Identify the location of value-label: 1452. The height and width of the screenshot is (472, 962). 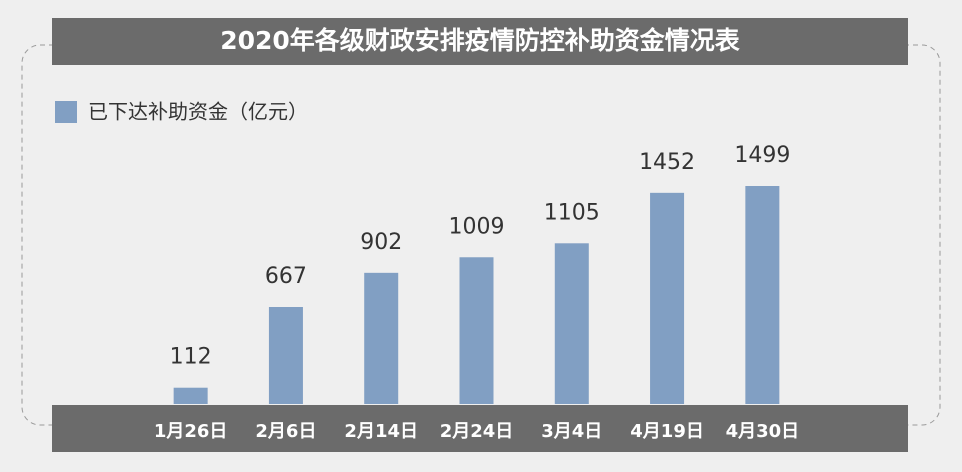
(667, 162).